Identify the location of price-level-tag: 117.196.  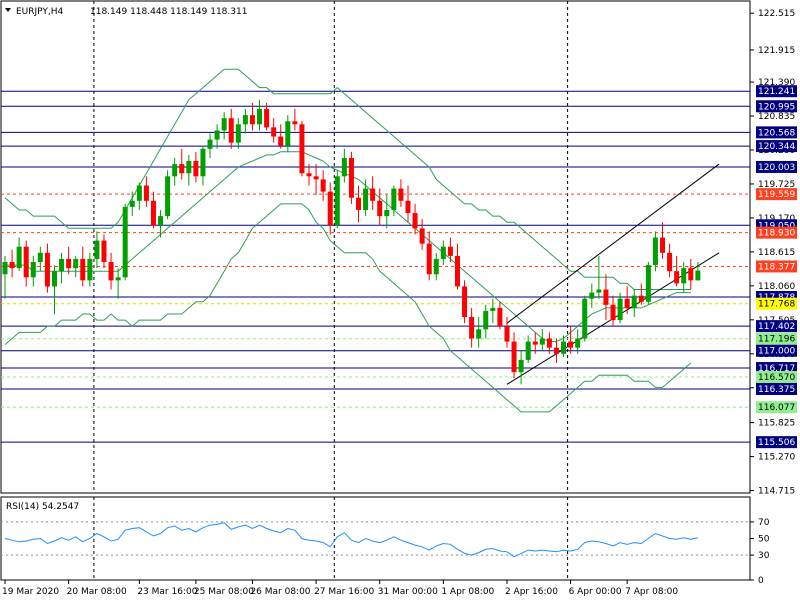
(776, 338).